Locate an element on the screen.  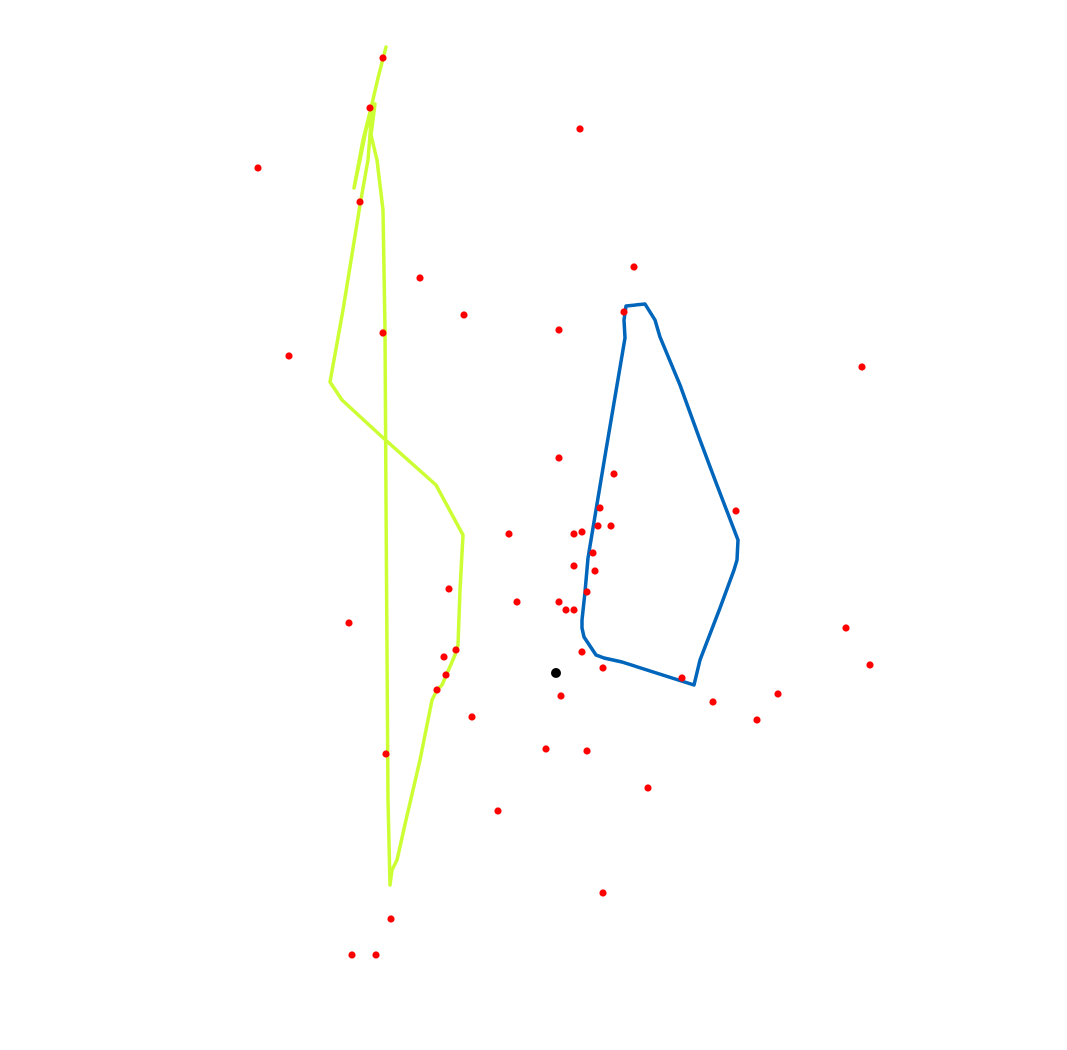
origin-point is located at coordinates (556, 673).